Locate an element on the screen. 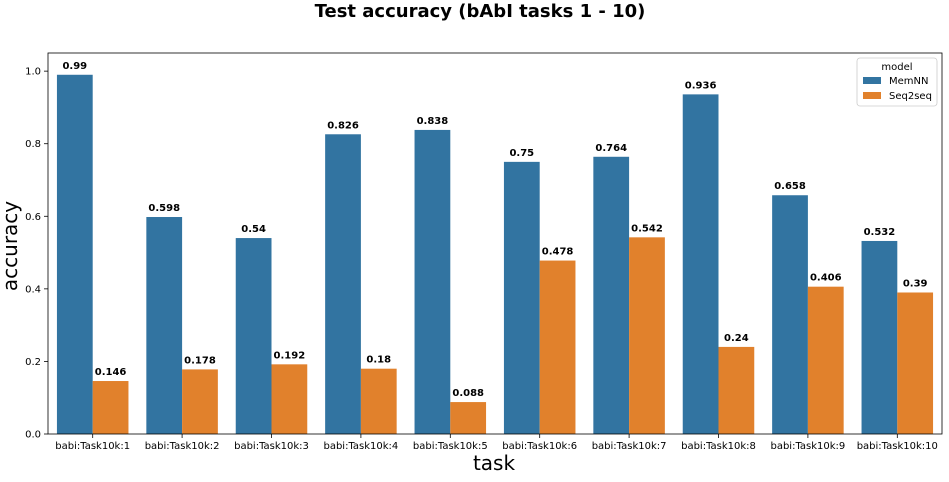 This screenshot has width=949, height=482. x-tick-label: babi:Task10k:9 is located at coordinates (807, 446).